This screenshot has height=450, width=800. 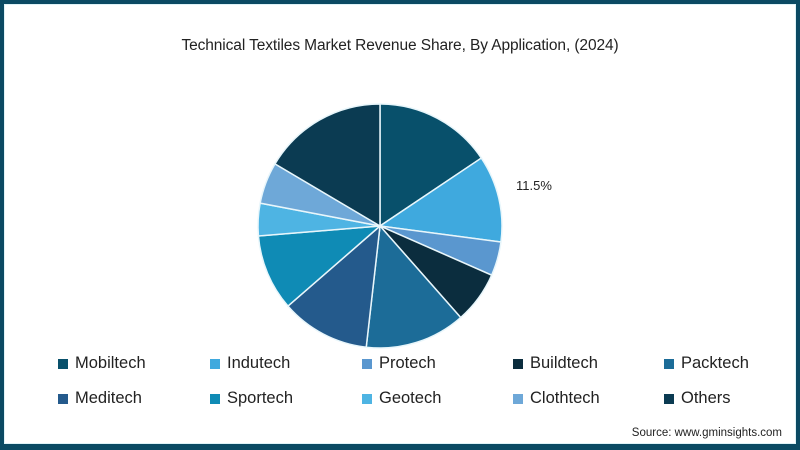 I want to click on pie-slice-indutech, so click(x=440, y=200).